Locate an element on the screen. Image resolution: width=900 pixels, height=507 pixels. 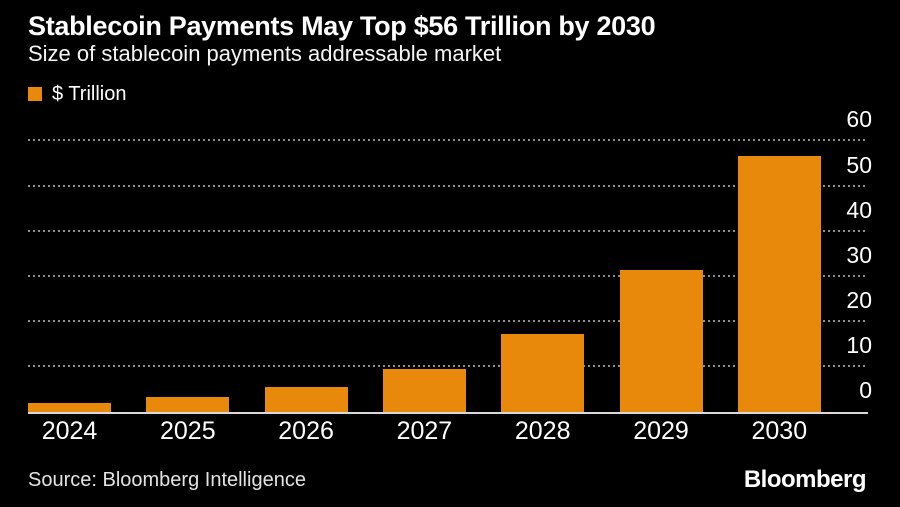
x-axis-label-2027: 2027 is located at coordinates (424, 431).